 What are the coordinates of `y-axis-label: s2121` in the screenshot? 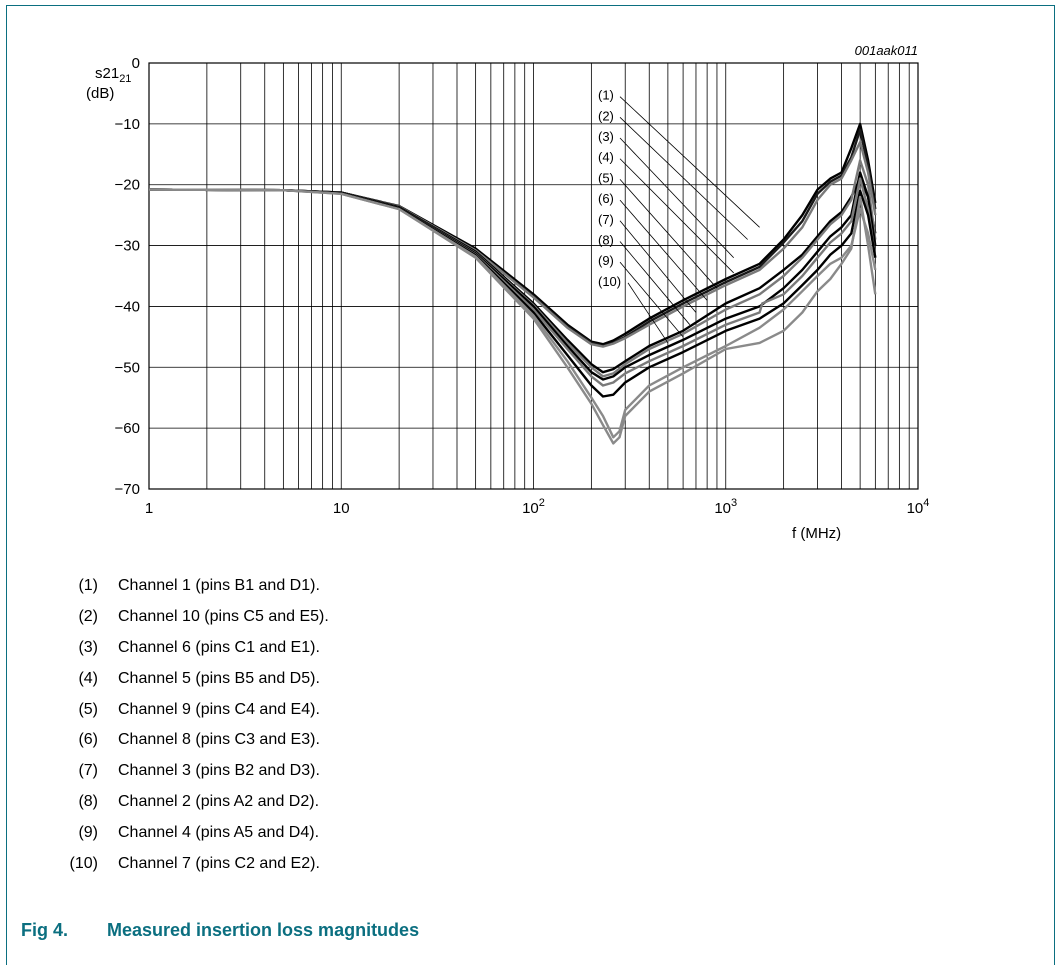 It's located at (113, 75).